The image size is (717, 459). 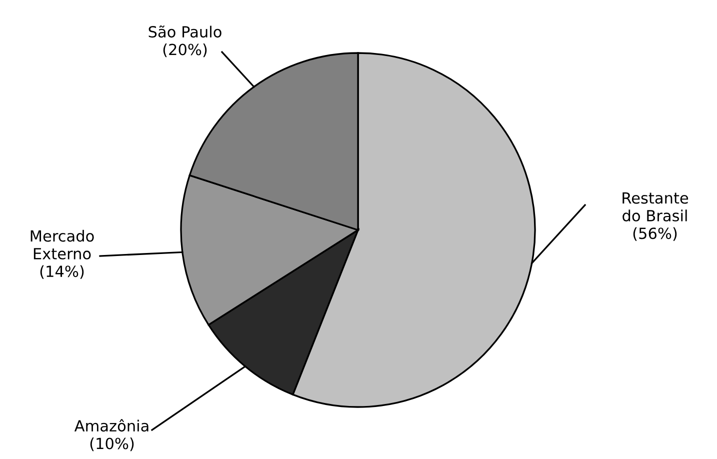 What do you see at coordinates (185, 50) in the screenshot?
I see `data-label: (20%)` at bounding box center [185, 50].